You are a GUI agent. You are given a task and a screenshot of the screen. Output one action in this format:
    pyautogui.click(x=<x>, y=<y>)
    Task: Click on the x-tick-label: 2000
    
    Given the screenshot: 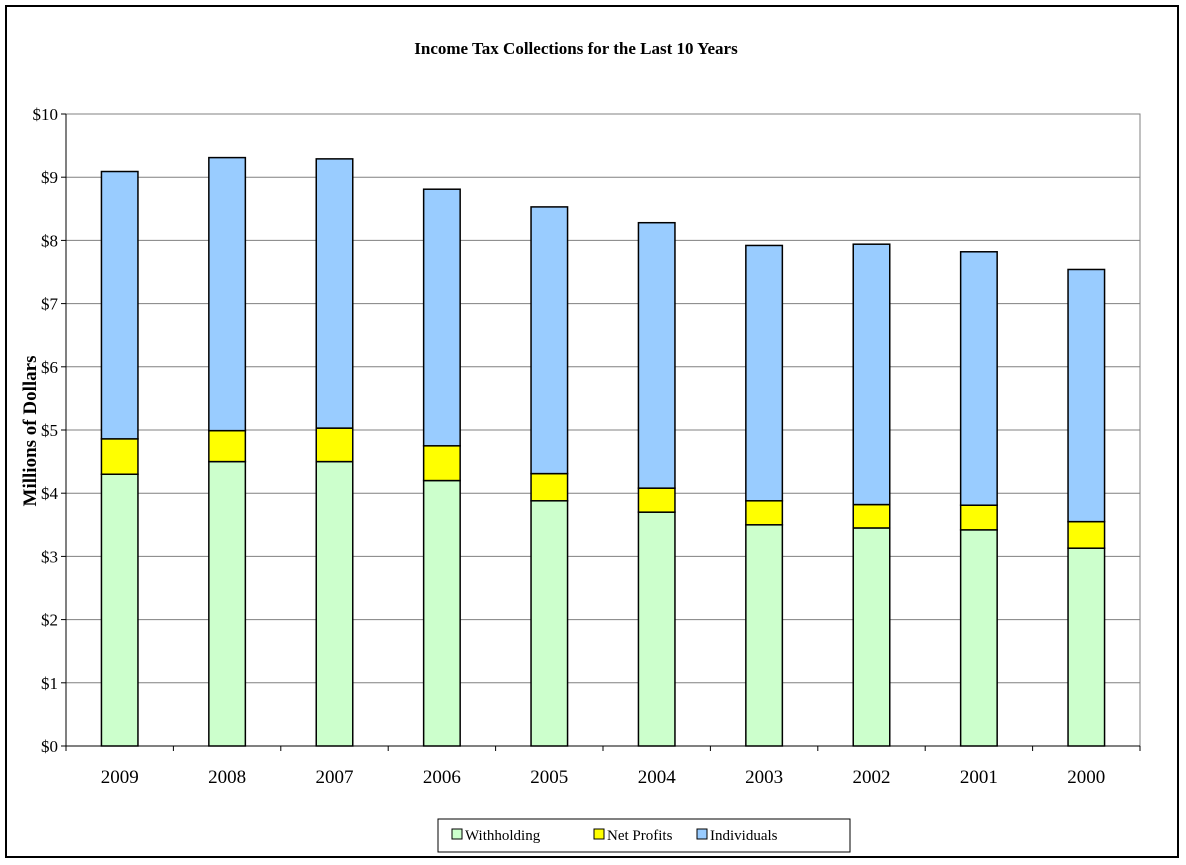 What is the action you would take?
    pyautogui.click(x=1086, y=777)
    